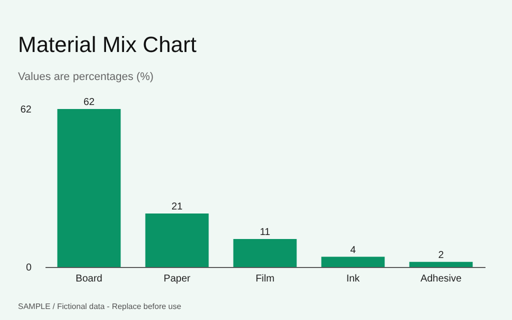 The width and height of the screenshot is (512, 320). I want to click on x-tick-label: Ink, so click(353, 279).